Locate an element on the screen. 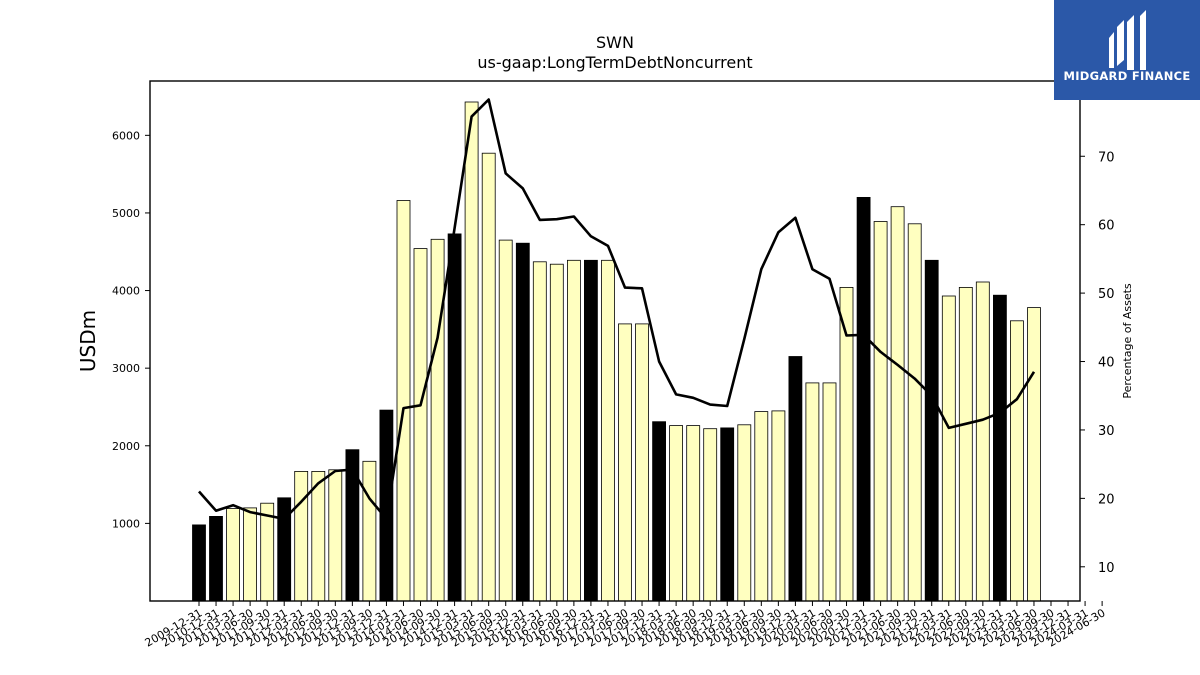  chart-title: SWN is located at coordinates (615, 42).